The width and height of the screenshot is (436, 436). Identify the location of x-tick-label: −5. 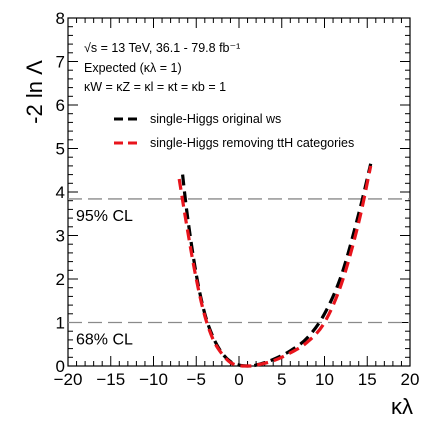
(196, 379).